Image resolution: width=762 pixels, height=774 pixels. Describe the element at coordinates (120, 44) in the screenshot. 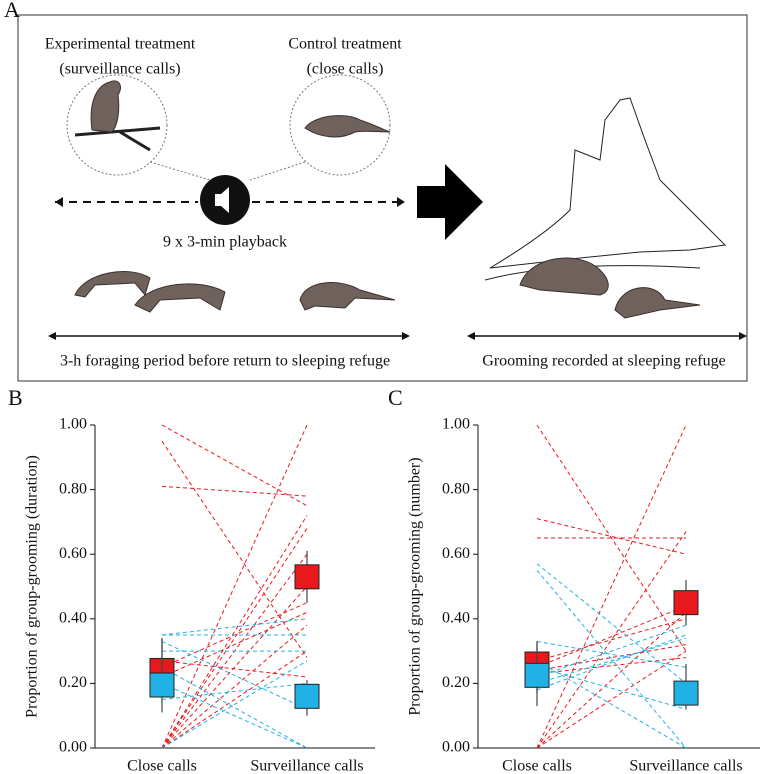

I see `caption: Experimental treatment` at that location.